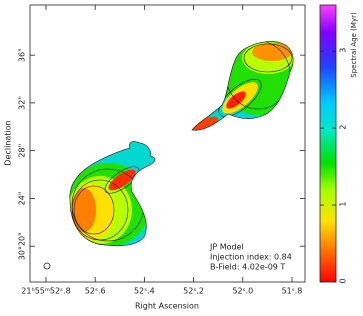 The image size is (363, 316). What do you see at coordinates (95, 291) in the screenshot?
I see `x-tick-label: 52ˢ.6` at bounding box center [95, 291].